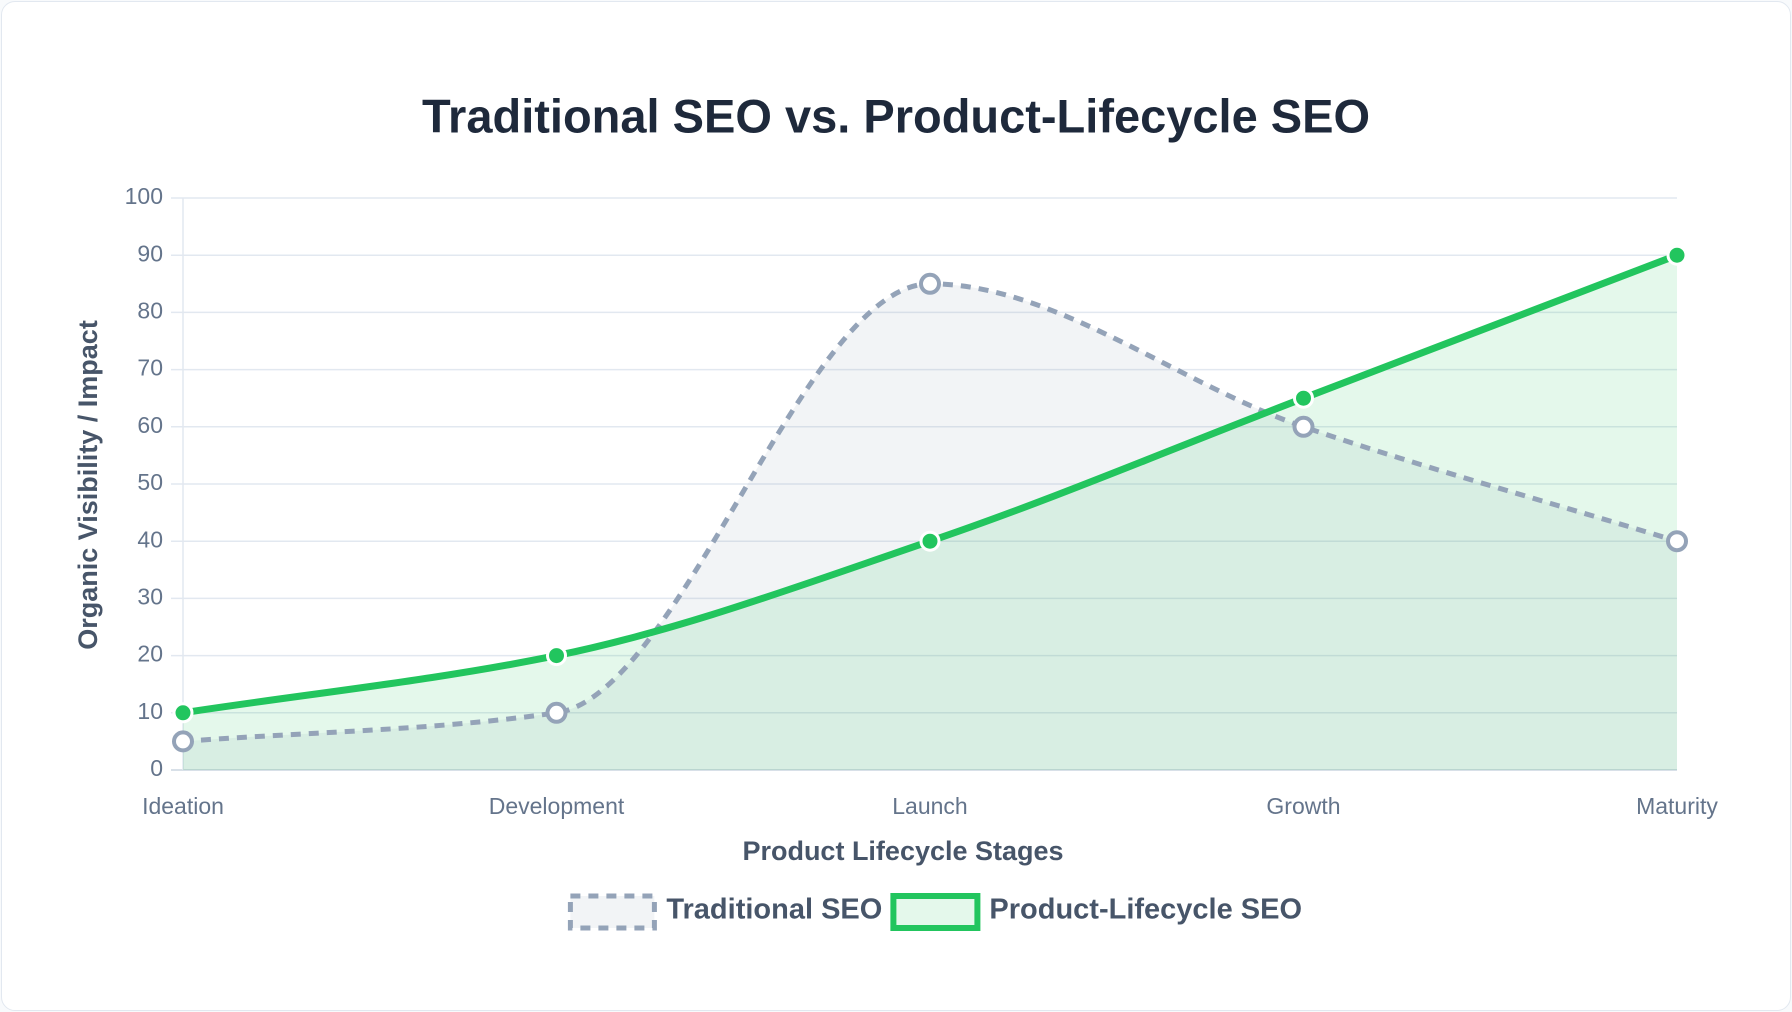  I want to click on x-tick-label: Ideation, so click(183, 806).